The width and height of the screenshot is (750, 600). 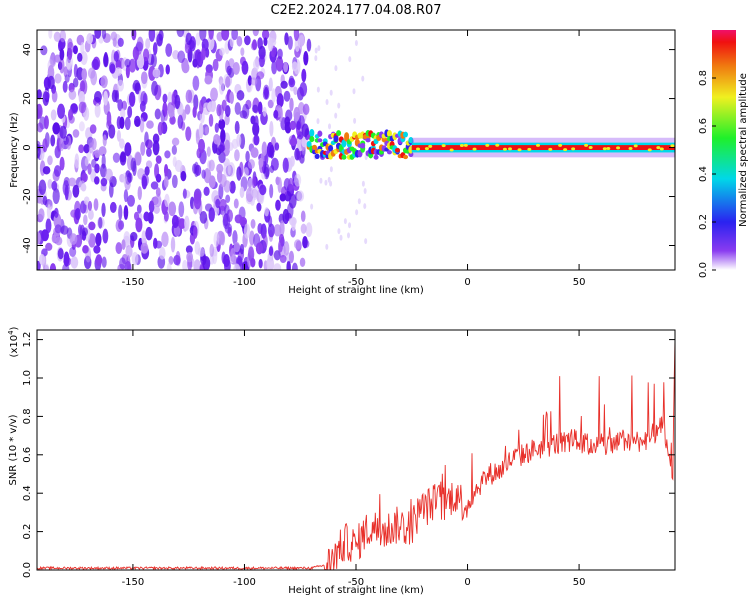 What do you see at coordinates (27, 49) in the screenshot?
I see `y-tick-label: 40` at bounding box center [27, 49].